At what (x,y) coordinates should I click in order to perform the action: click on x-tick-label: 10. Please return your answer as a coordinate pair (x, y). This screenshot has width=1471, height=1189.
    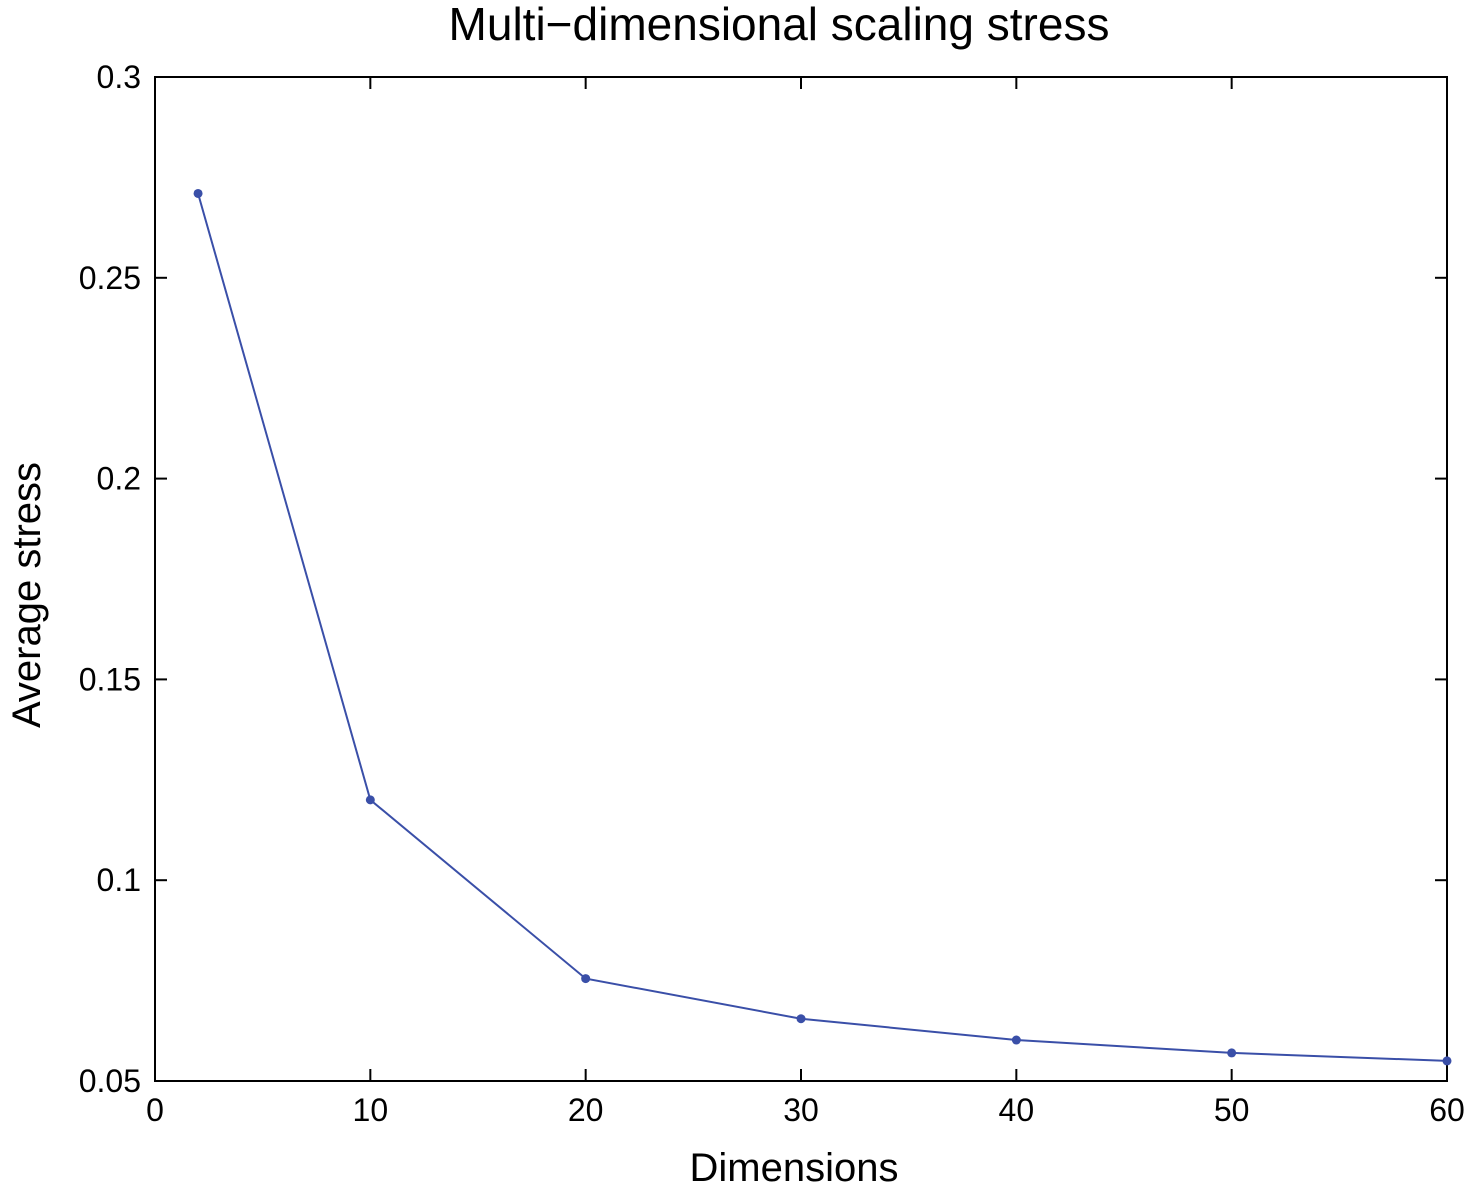
    Looking at the image, I should click on (371, 1110).